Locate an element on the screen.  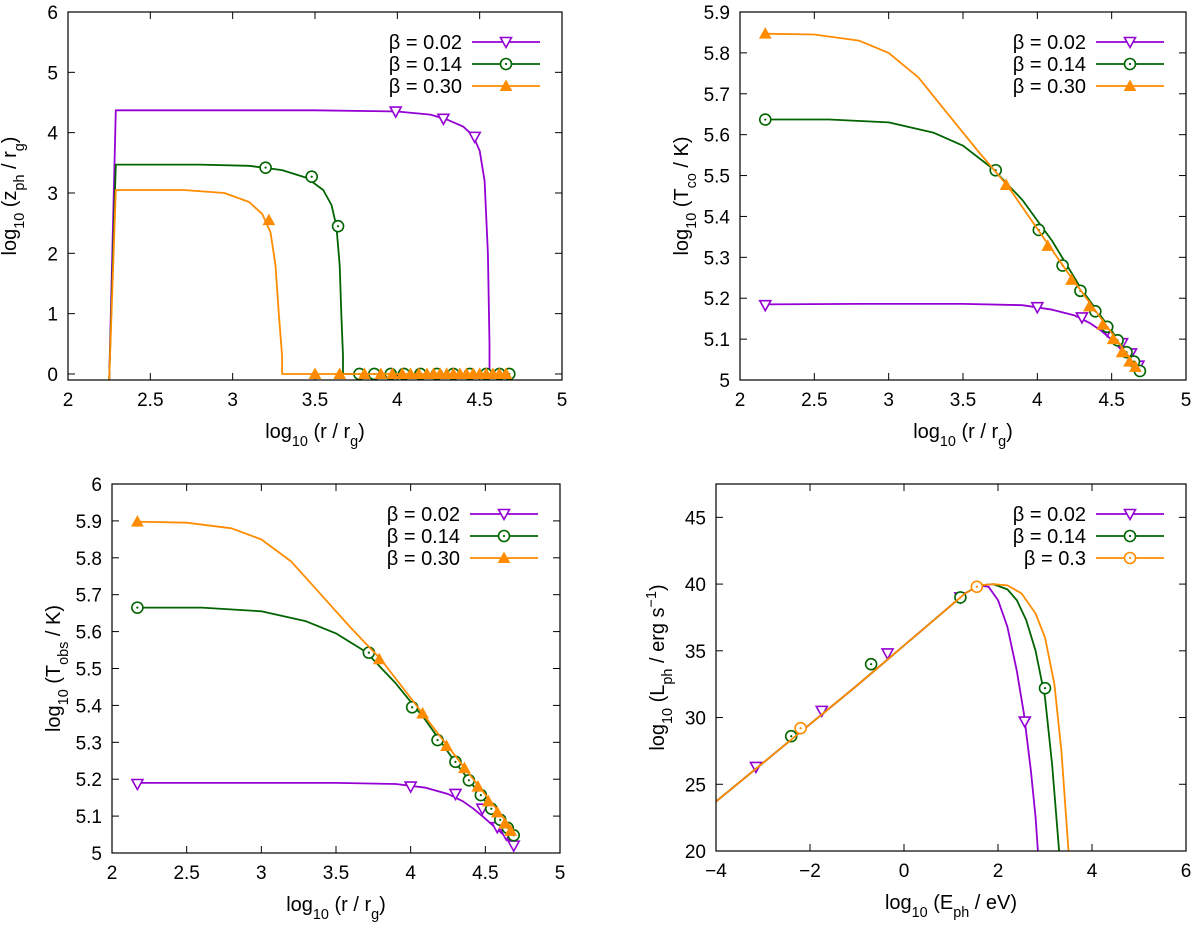
y-tick-label: 5.3 is located at coordinates (89, 743).